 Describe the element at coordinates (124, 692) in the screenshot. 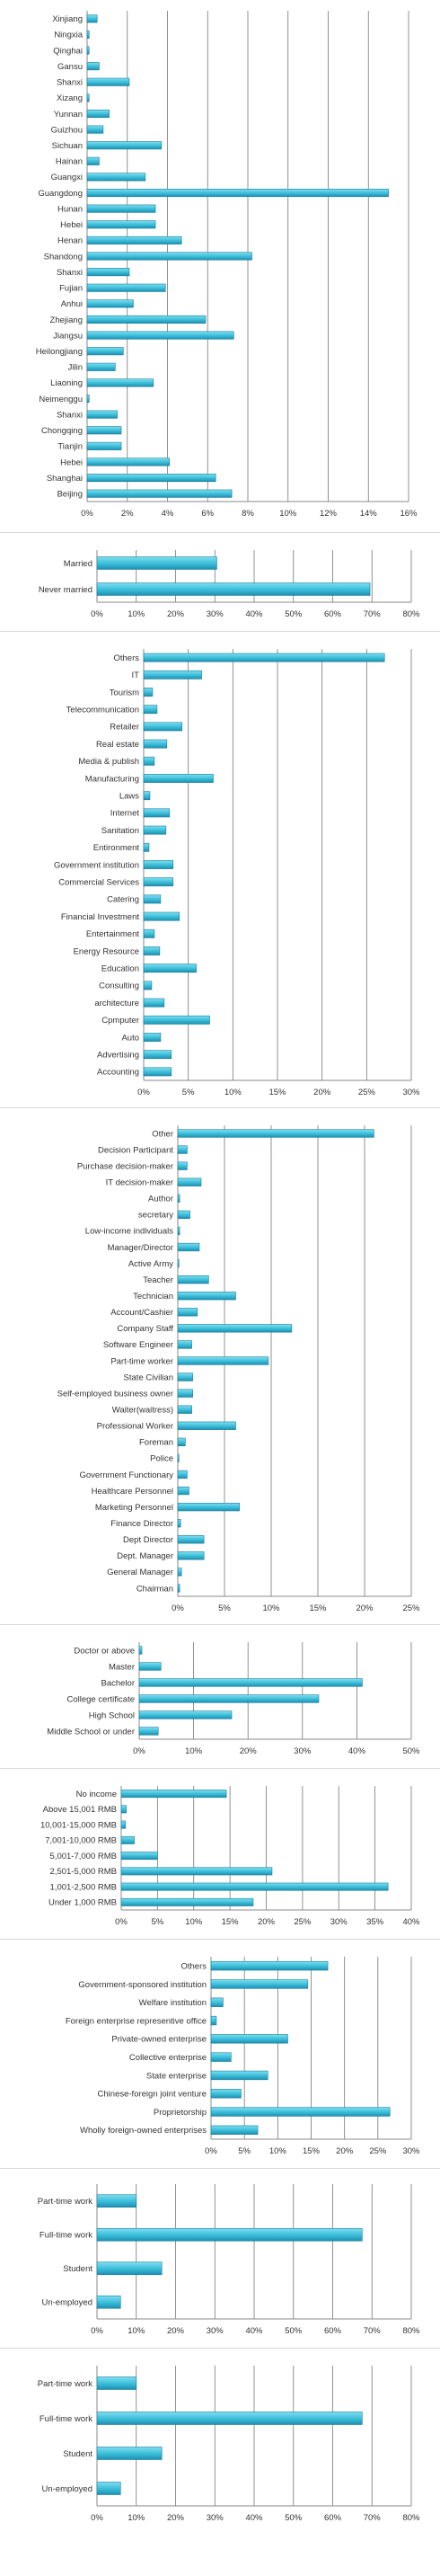

I see `category-label: Tourism` at that location.